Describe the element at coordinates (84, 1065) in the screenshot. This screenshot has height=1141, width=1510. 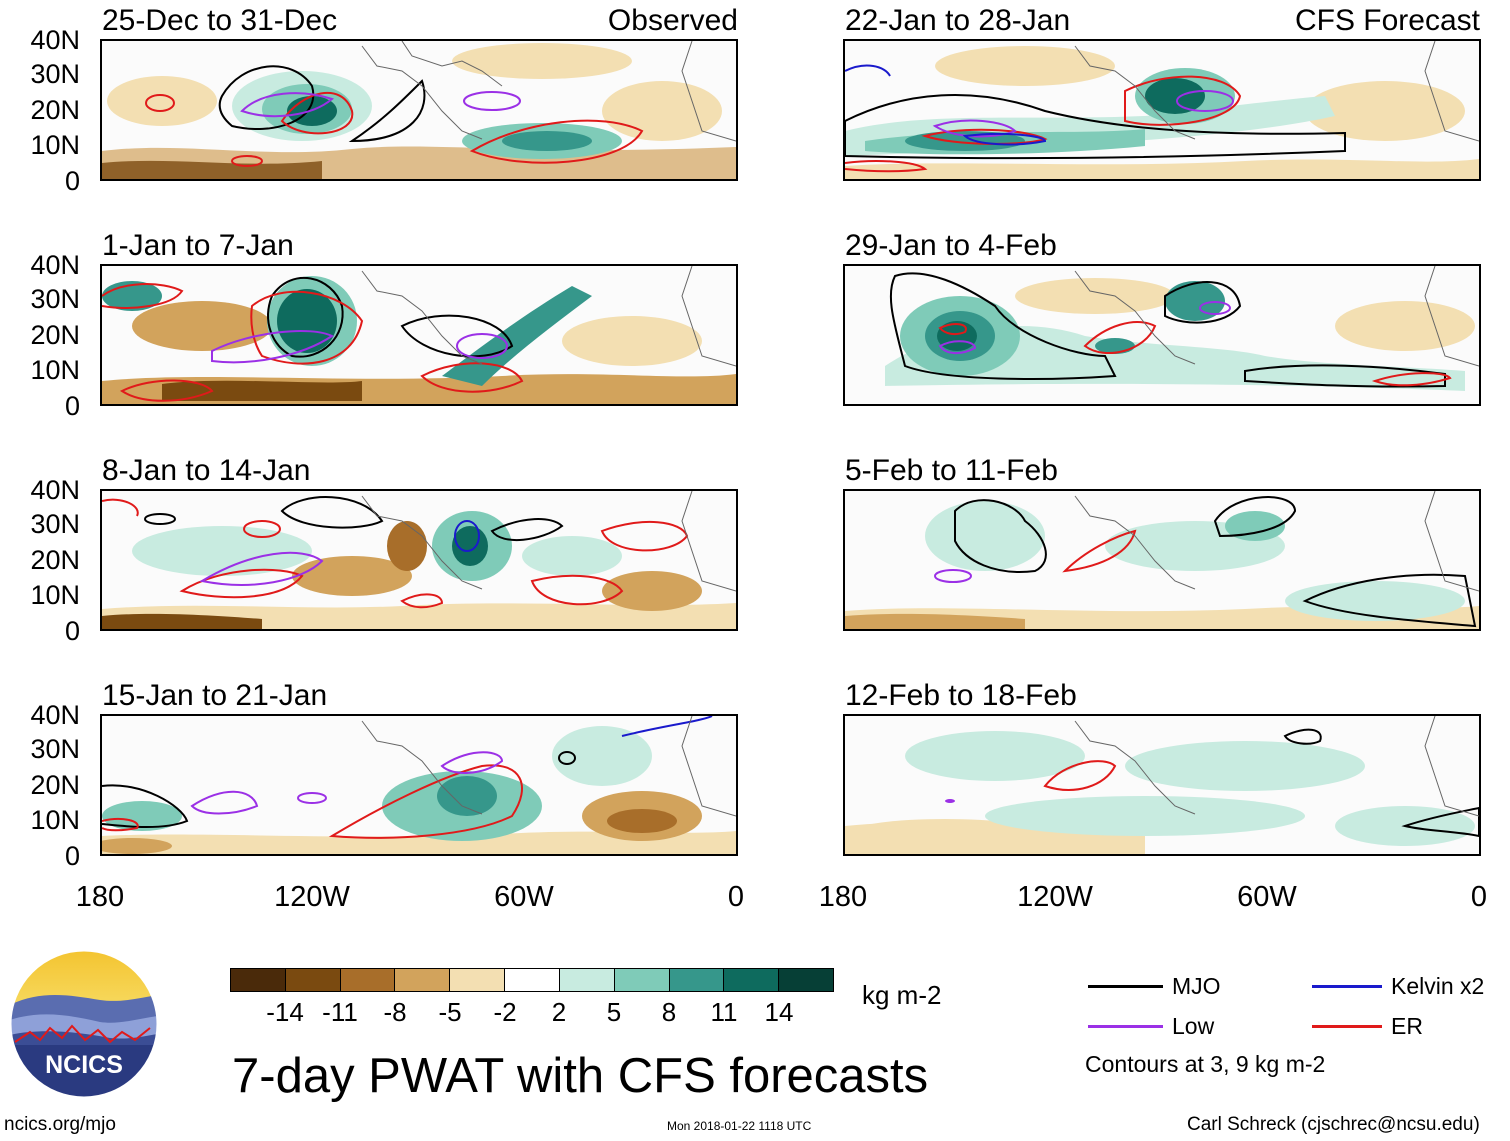
I see `logo-text: NCICS` at that location.